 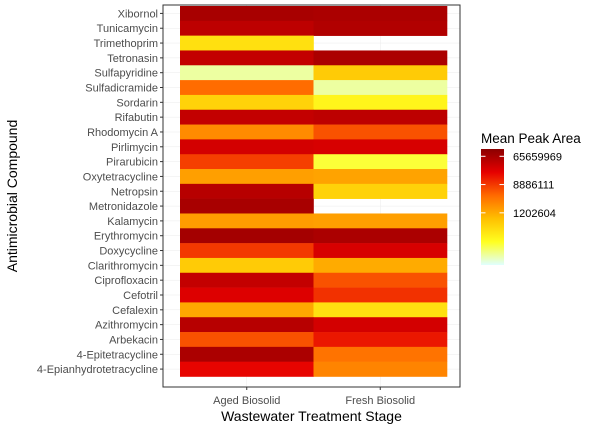 I want to click on y-tick-label: Cefotril, so click(x=140, y=296).